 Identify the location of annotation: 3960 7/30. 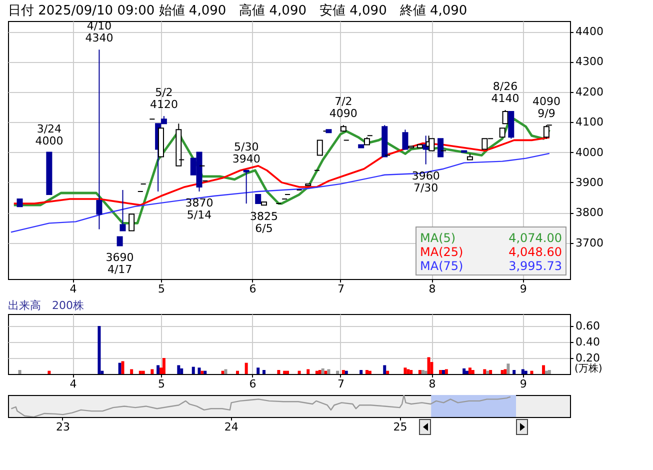
(426, 181).